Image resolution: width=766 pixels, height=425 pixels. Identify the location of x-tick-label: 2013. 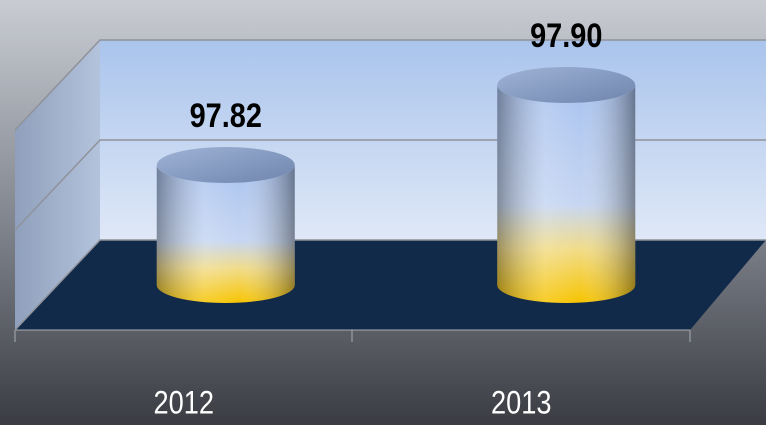
(521, 403).